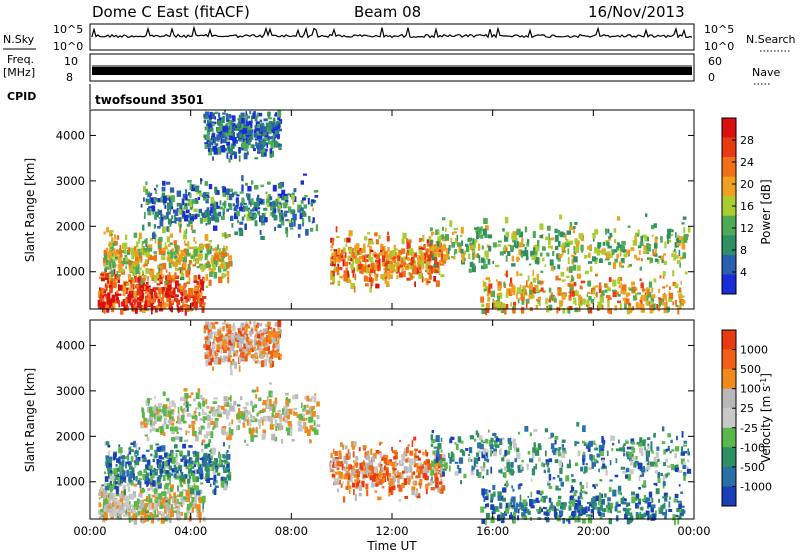 Image resolution: width=800 pixels, height=554 pixels. I want to click on colorbar-tick-label: 16, so click(747, 206).